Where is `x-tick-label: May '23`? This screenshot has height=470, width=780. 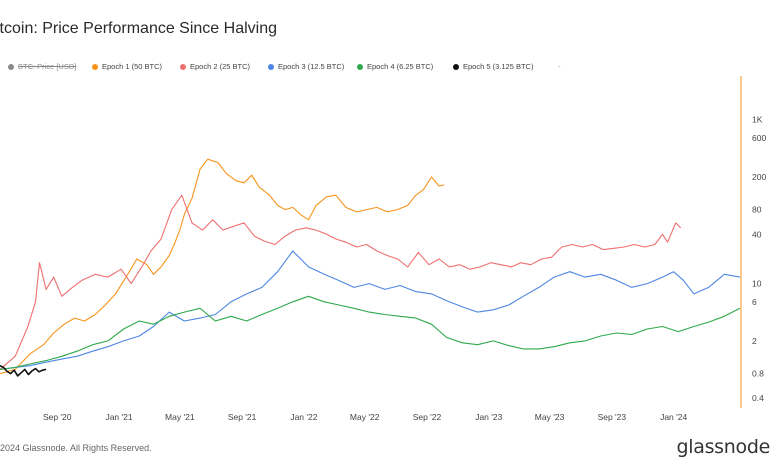 x-tick-label: May '23 is located at coordinates (550, 417).